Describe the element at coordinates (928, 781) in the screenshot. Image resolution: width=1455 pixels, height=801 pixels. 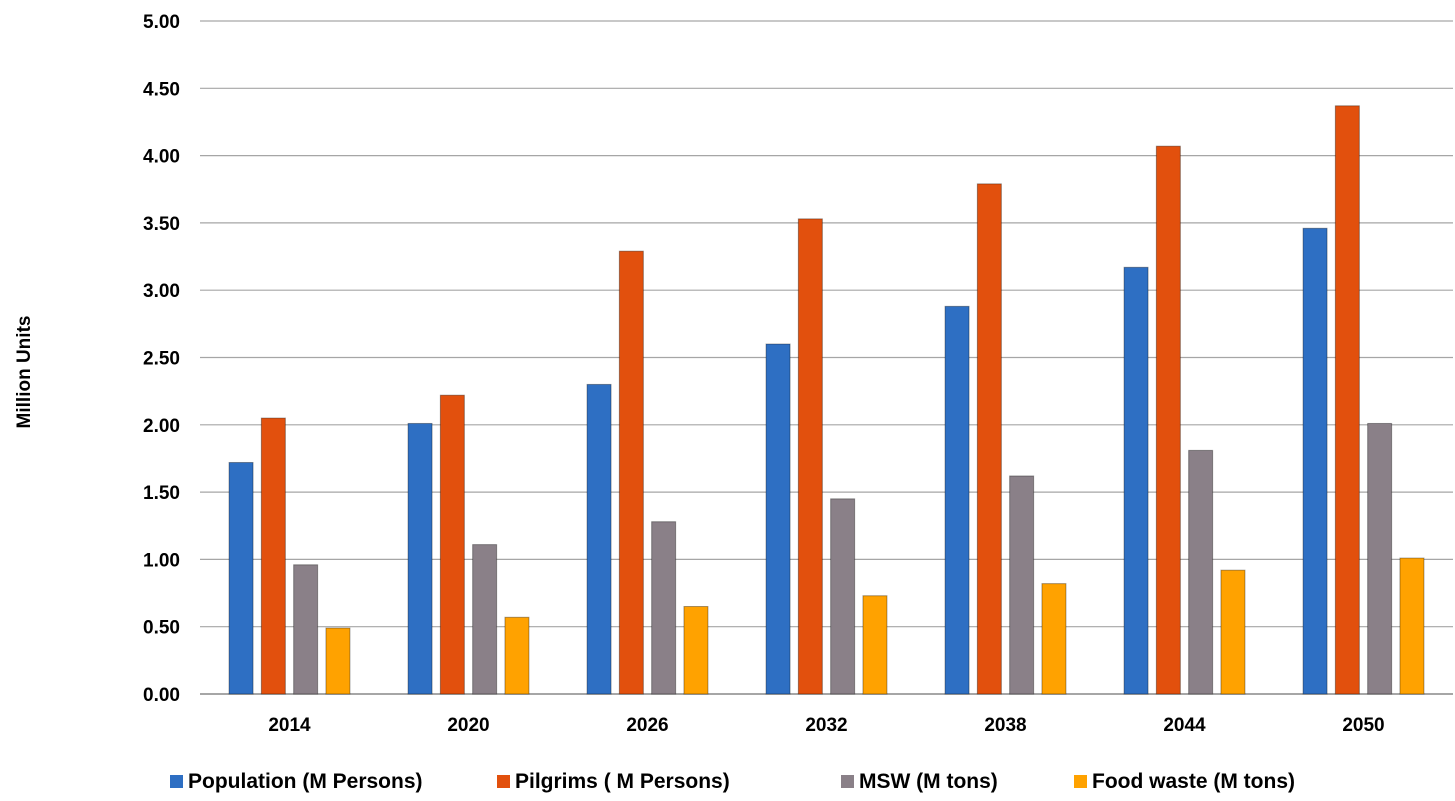
I see `legend-label: MSW (M tons)` at that location.